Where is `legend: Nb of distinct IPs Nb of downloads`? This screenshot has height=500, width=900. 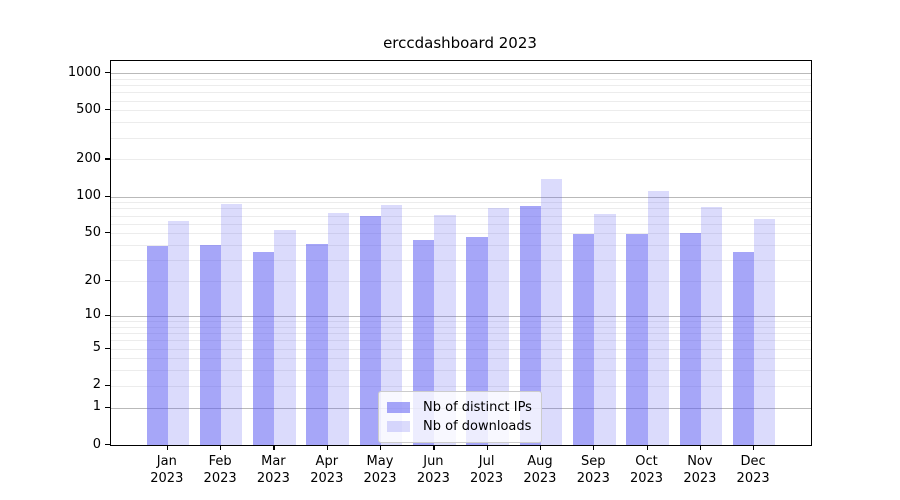 legend: Nb of distinct IPs Nb of downloads is located at coordinates (460, 417).